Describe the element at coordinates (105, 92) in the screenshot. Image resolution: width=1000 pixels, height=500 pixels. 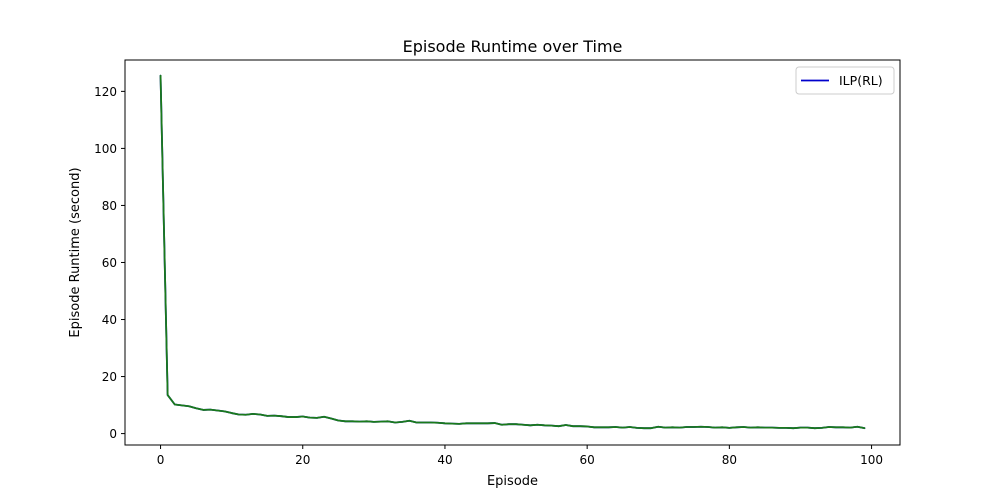
I see `y-tick-label: 120` at that location.